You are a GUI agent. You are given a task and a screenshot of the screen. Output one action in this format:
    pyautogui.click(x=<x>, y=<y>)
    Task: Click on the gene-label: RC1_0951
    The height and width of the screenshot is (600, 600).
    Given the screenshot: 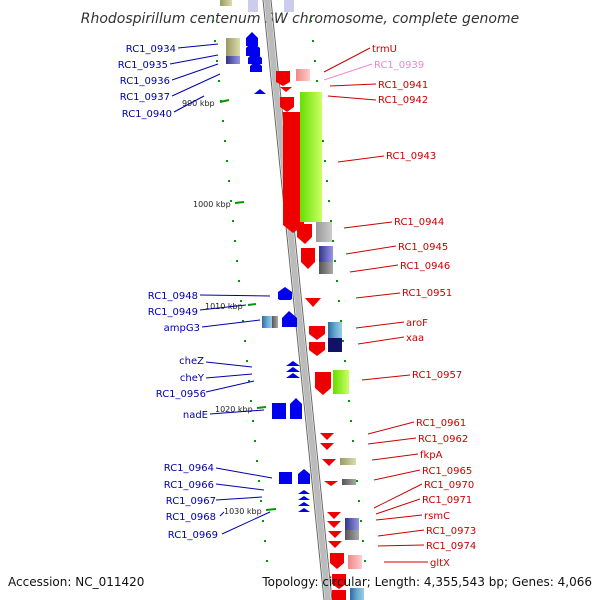 What is the action you would take?
    pyautogui.click(x=427, y=293)
    